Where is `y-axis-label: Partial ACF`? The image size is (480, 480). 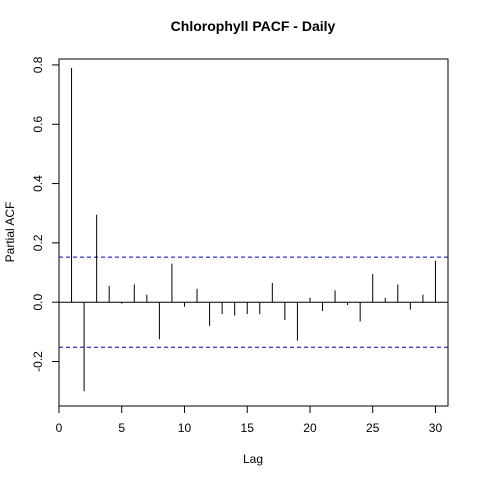
y-axis-label: Partial ACF is located at coordinates (10, 232).